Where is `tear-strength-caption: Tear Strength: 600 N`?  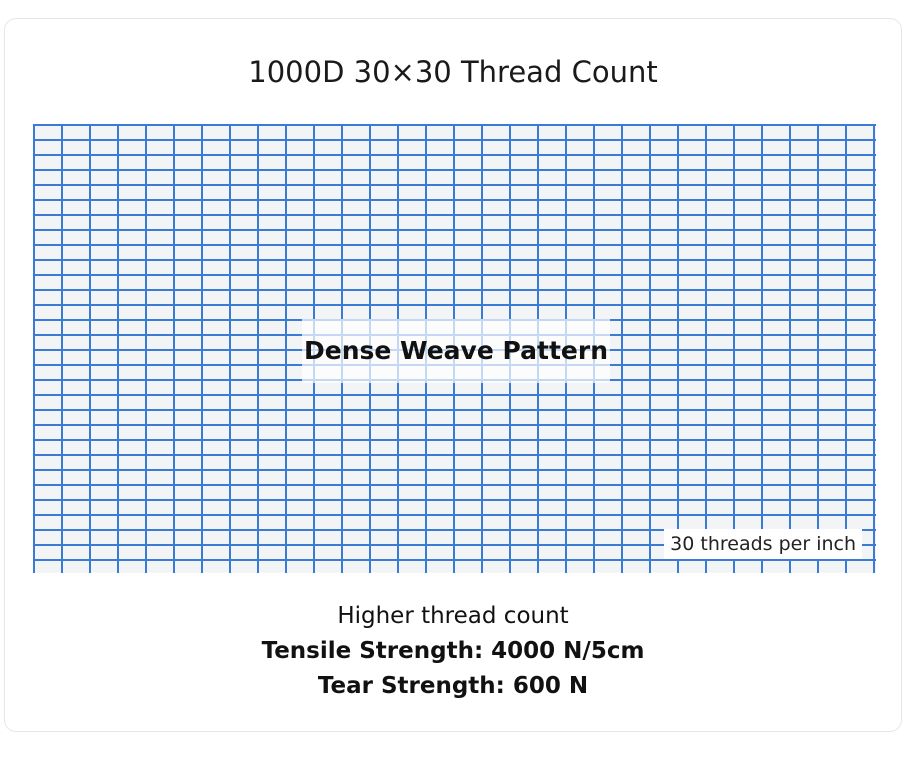 tear-strength-caption: Tear Strength: 600 N is located at coordinates (453, 686).